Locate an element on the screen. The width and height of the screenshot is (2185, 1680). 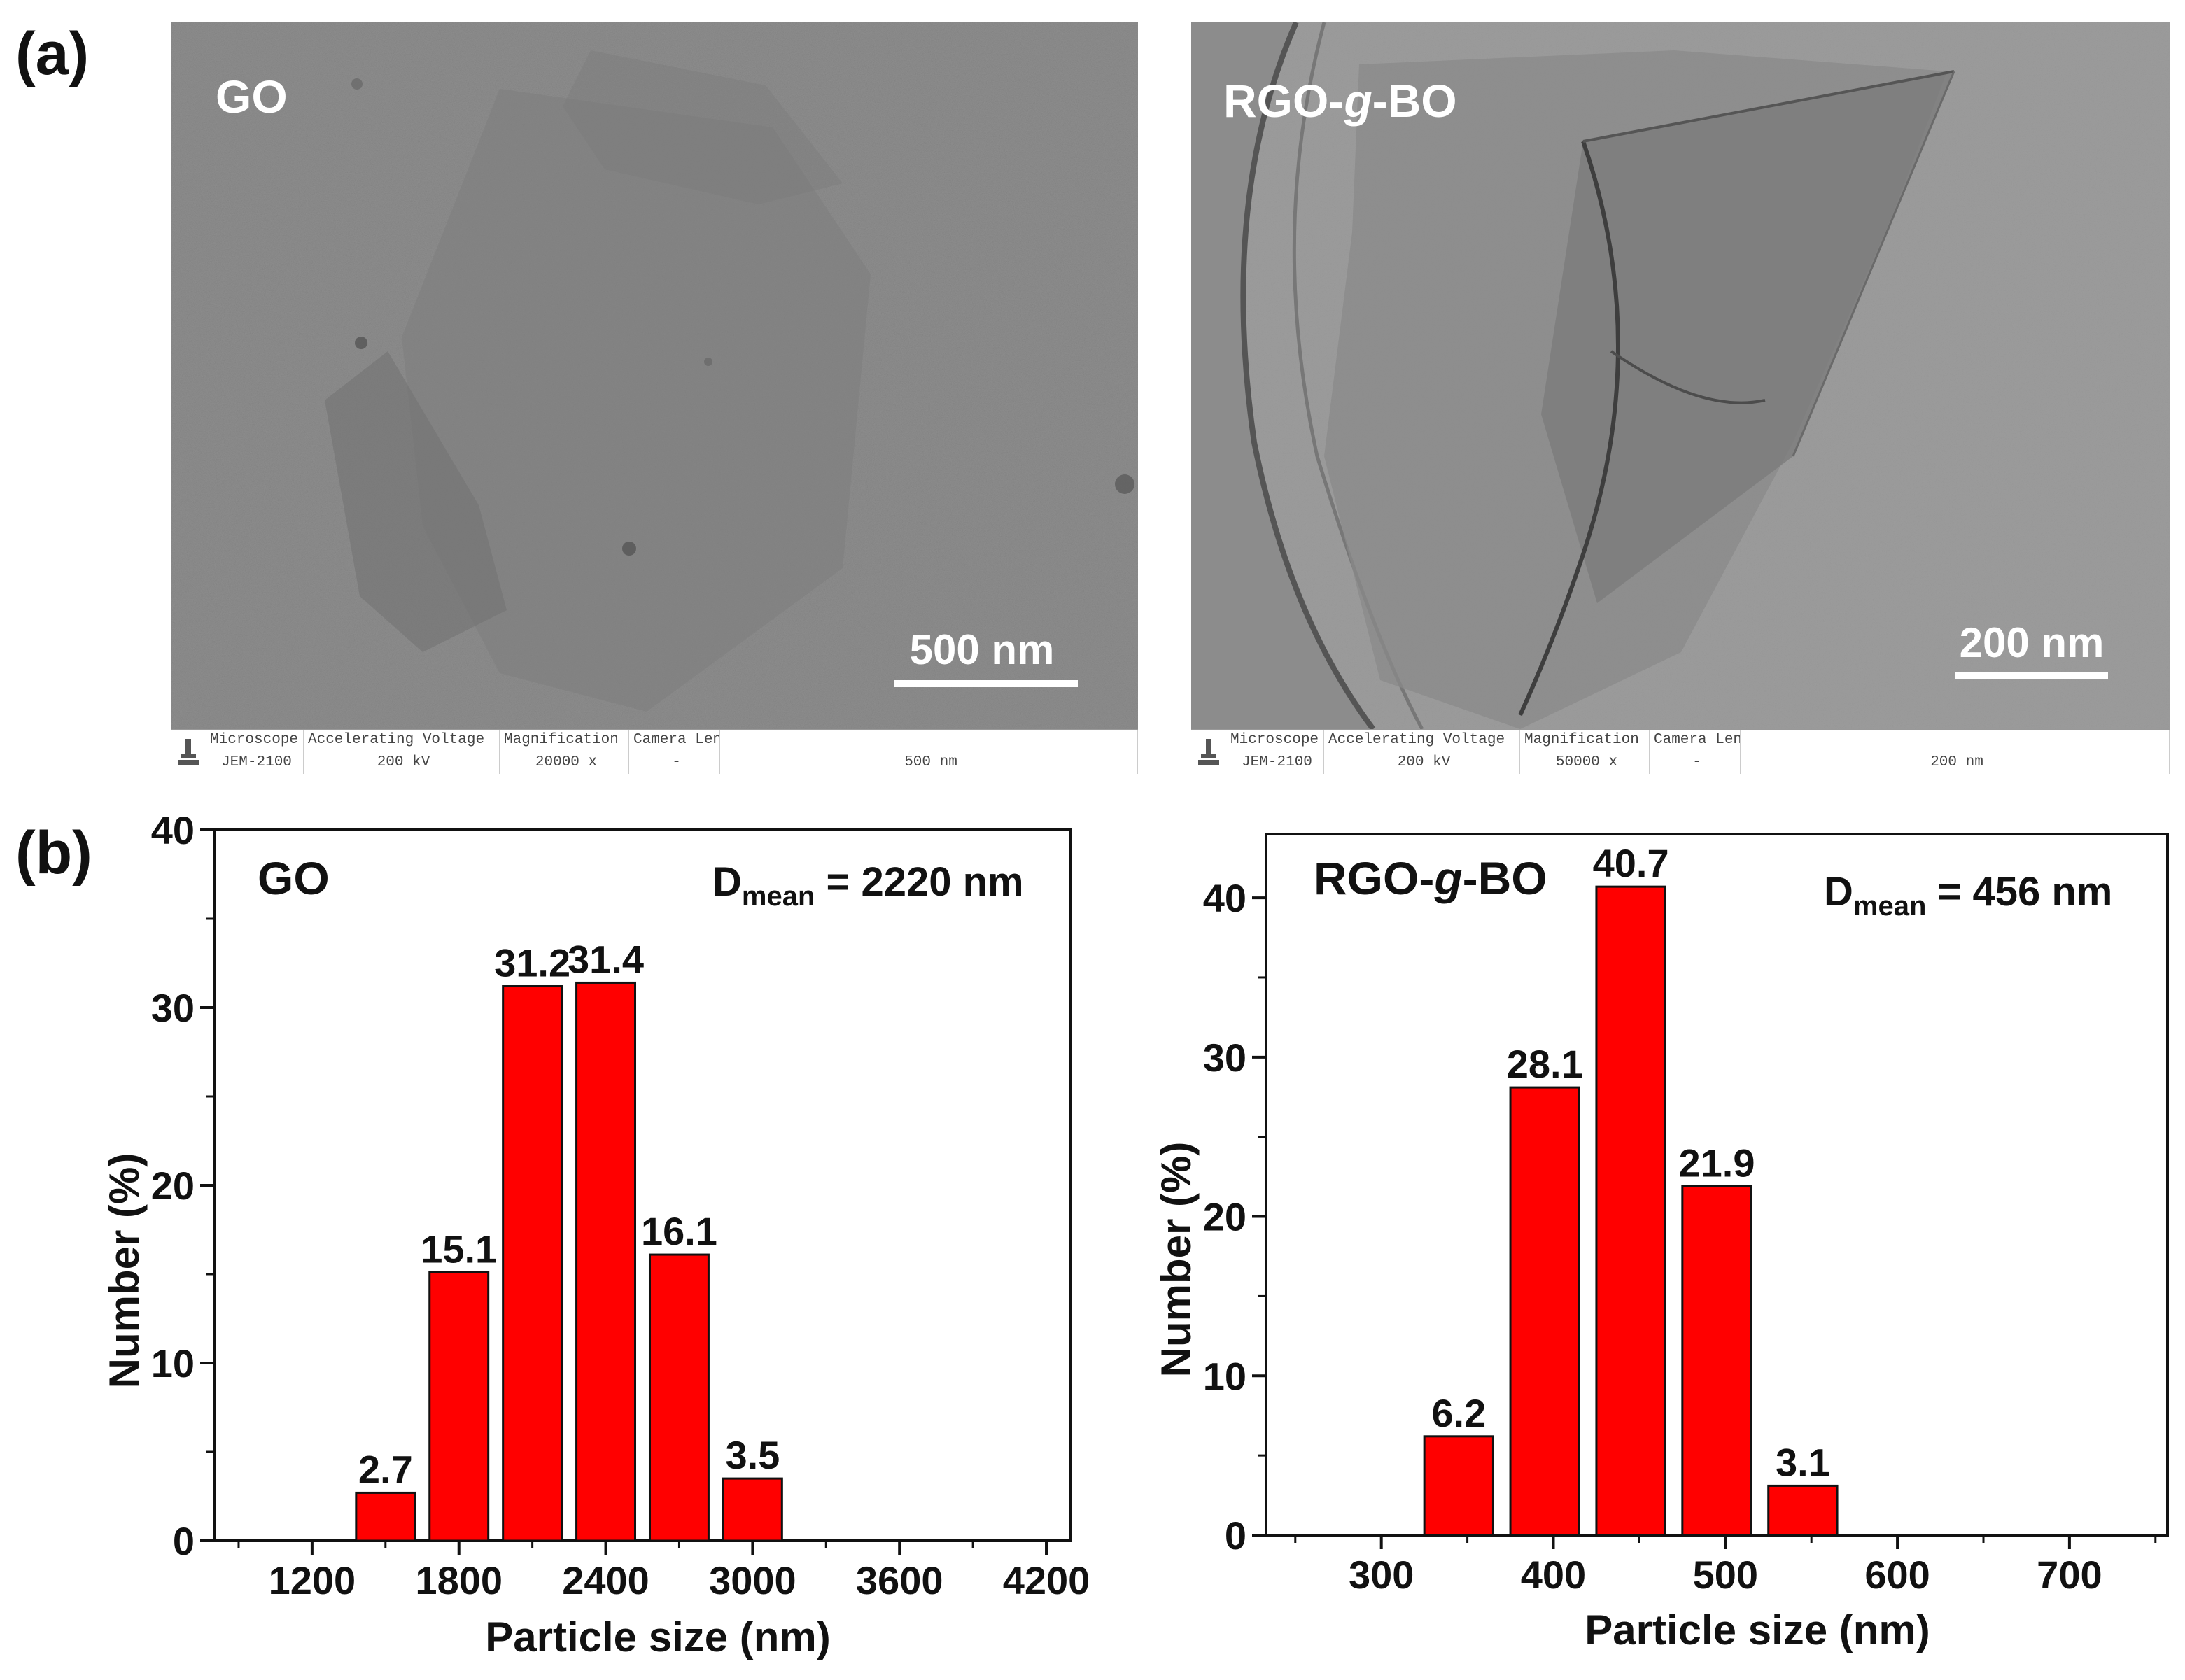
bar-value-label: 6.2 is located at coordinates (1459, 1413).